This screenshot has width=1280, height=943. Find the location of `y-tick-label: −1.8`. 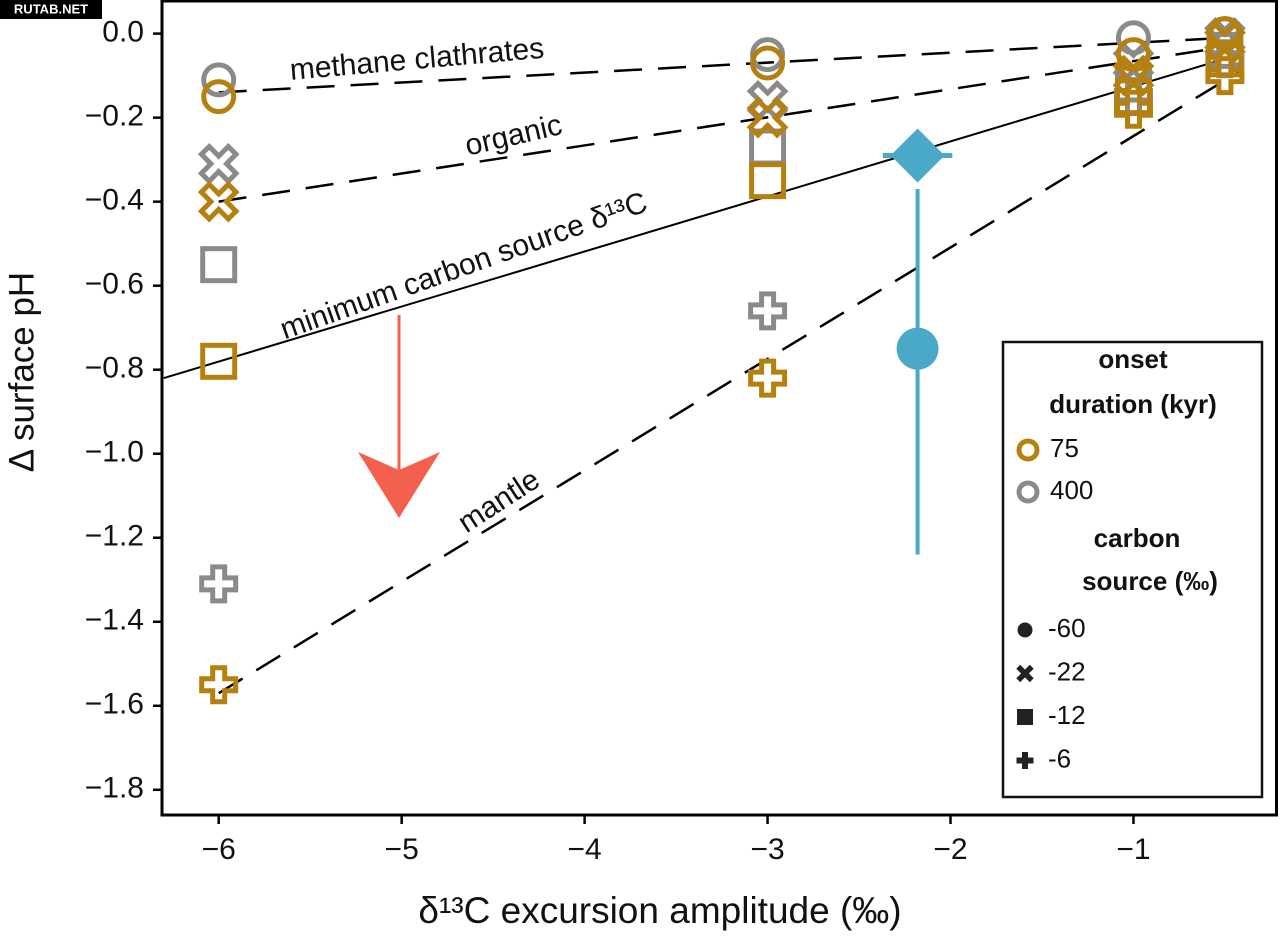

y-tick-label: −1.8 is located at coordinates (114, 788).